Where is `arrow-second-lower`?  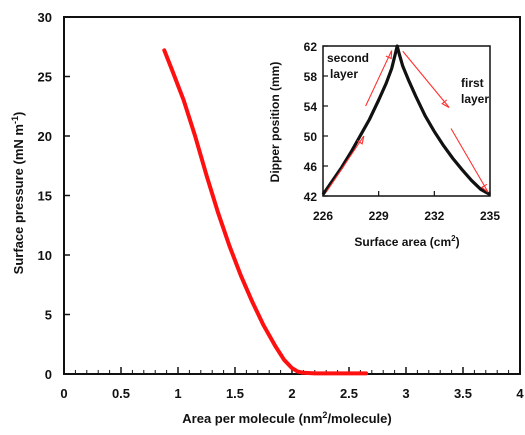 arrow-second-lower is located at coordinates (345, 163).